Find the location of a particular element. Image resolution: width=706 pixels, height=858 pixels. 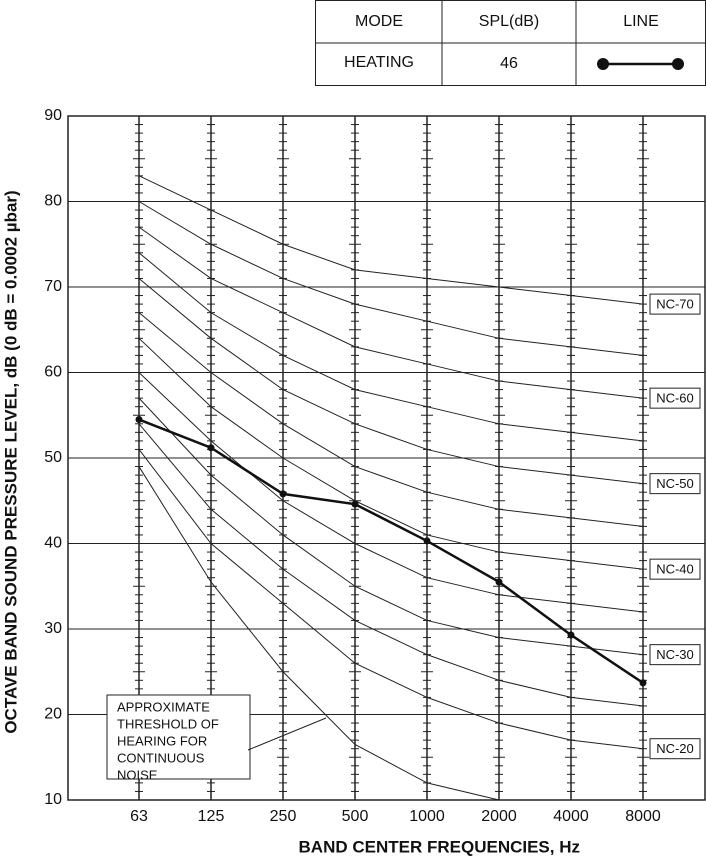

curve-label: NC-20 is located at coordinates (675, 748).